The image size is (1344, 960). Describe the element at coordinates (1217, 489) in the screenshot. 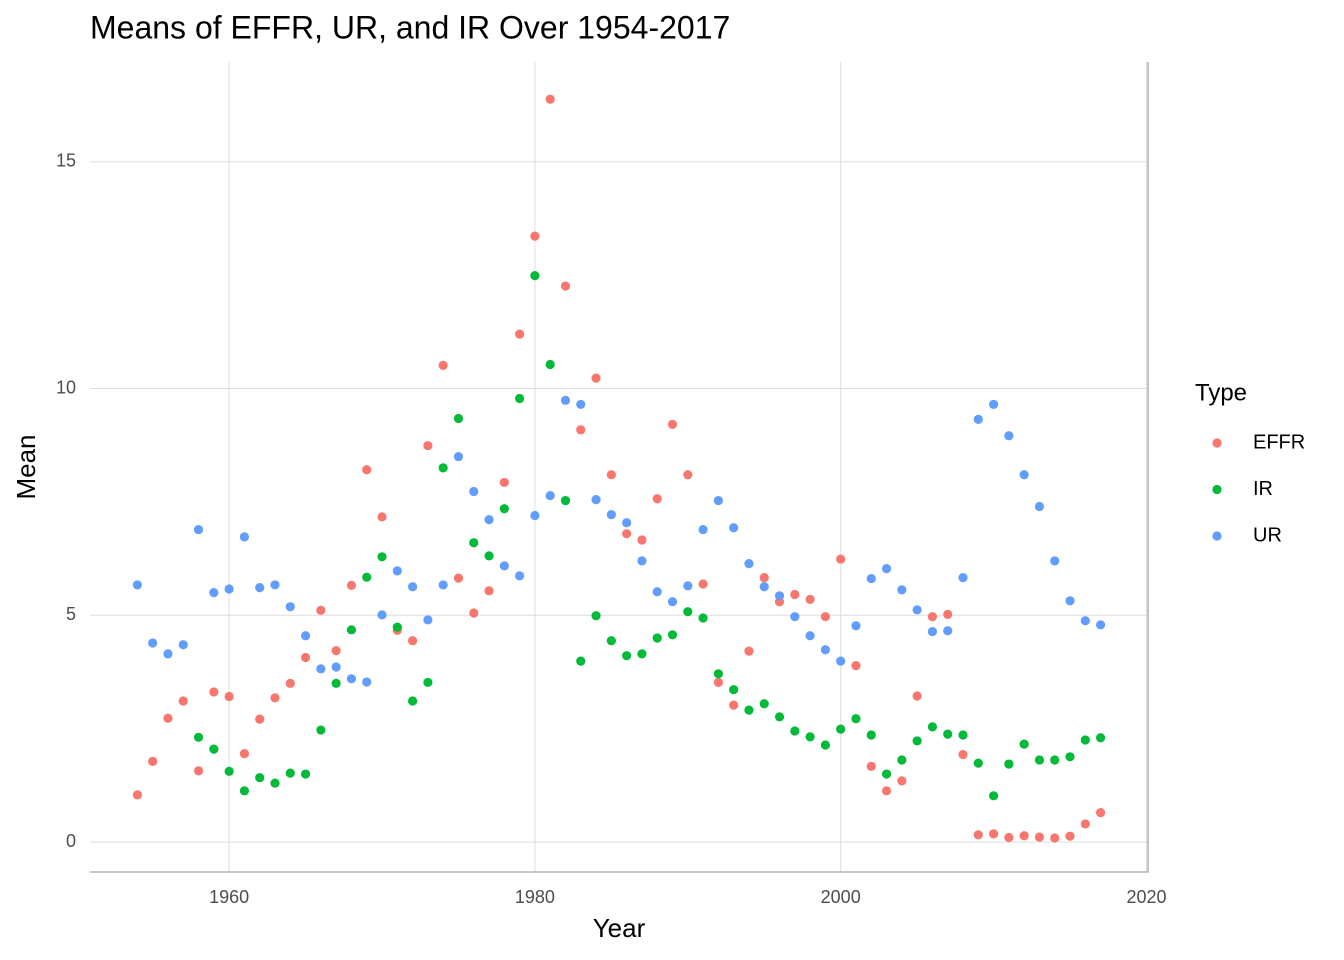

I see `legend-marker` at that location.